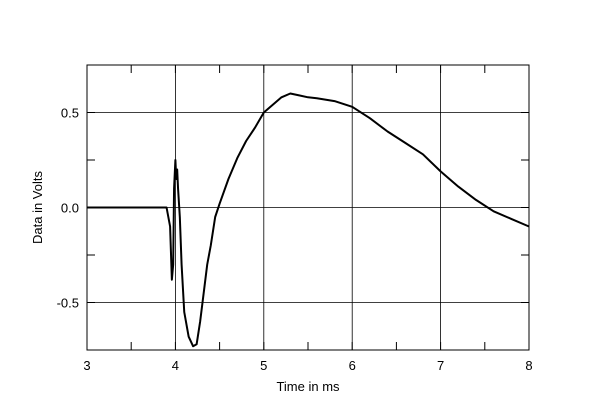 The image size is (600, 411). I want to click on y-tick-label: 0.5, so click(70, 113).